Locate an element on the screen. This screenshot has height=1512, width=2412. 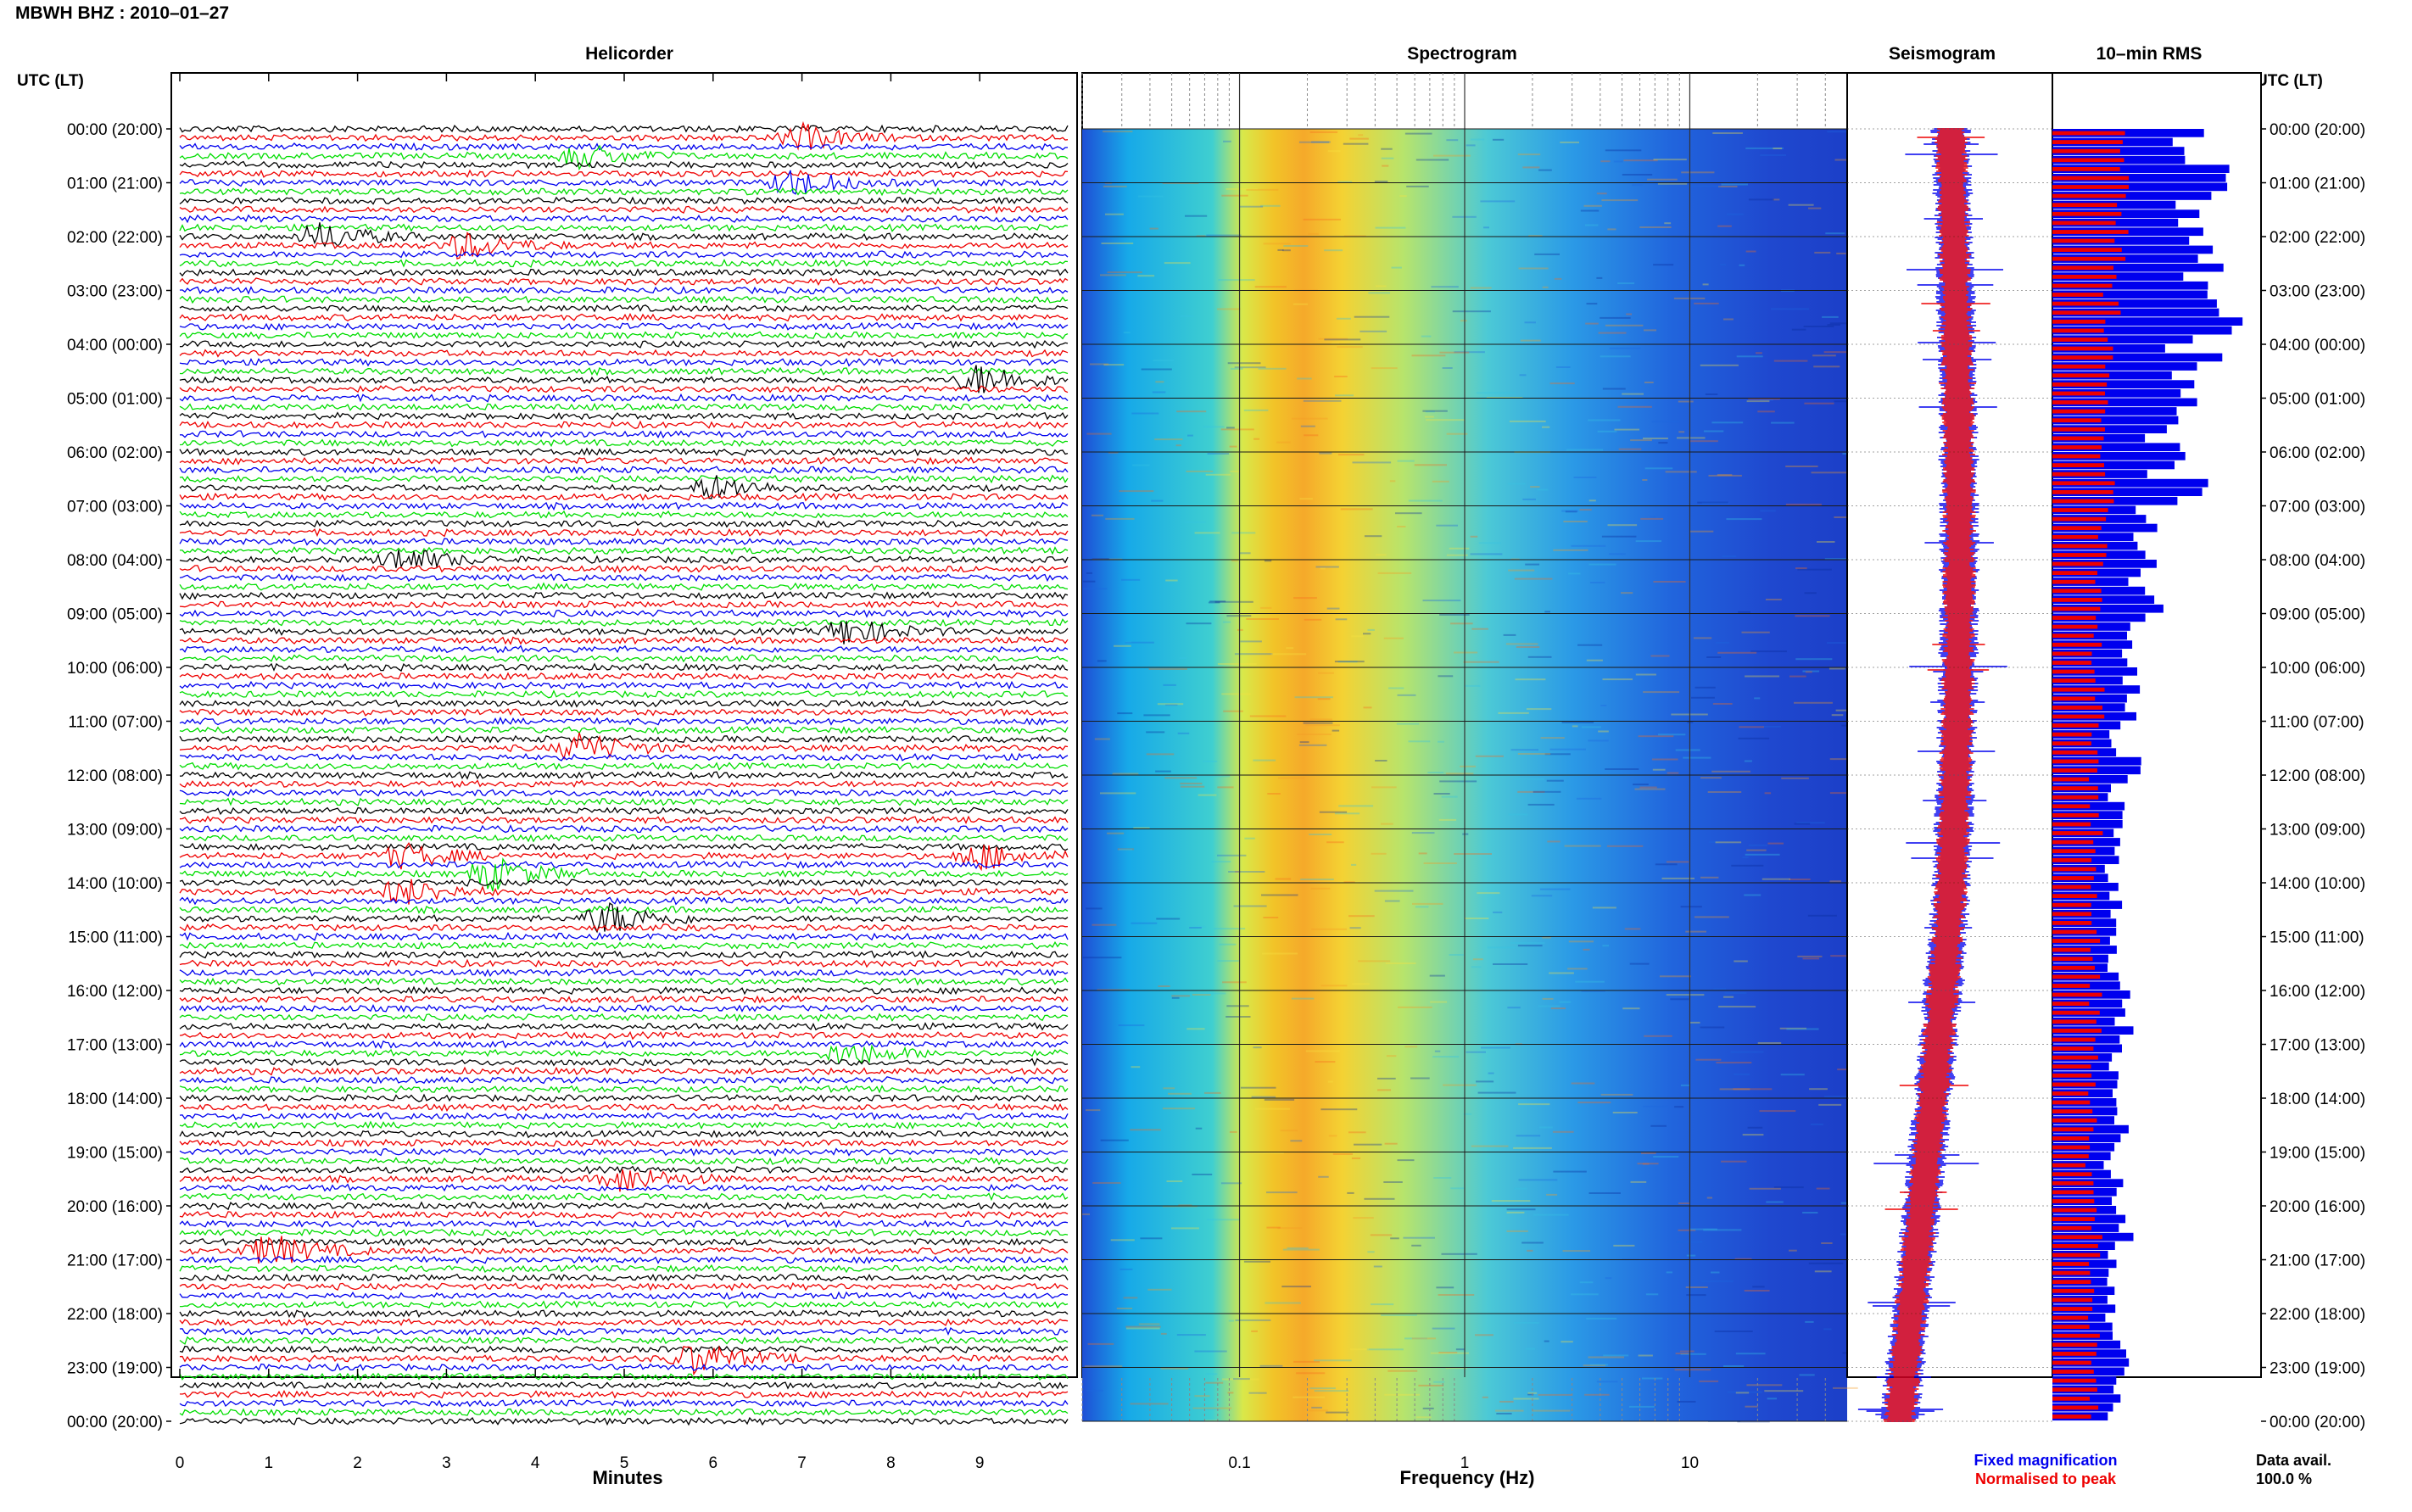
time-label-right: 19:00 (15:00) is located at coordinates (2317, 1154).